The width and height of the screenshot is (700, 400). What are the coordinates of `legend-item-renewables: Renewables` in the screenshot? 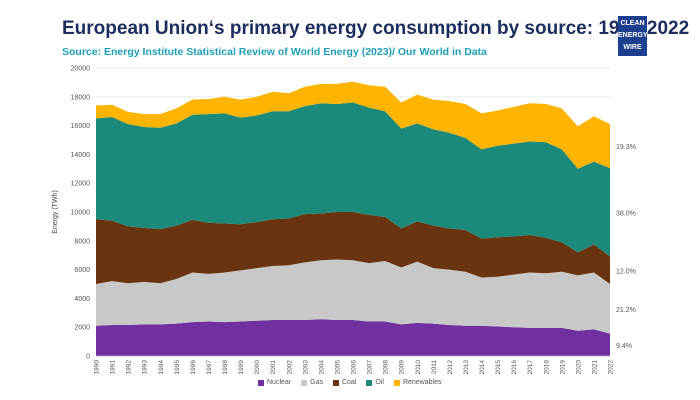 It's located at (417, 382).